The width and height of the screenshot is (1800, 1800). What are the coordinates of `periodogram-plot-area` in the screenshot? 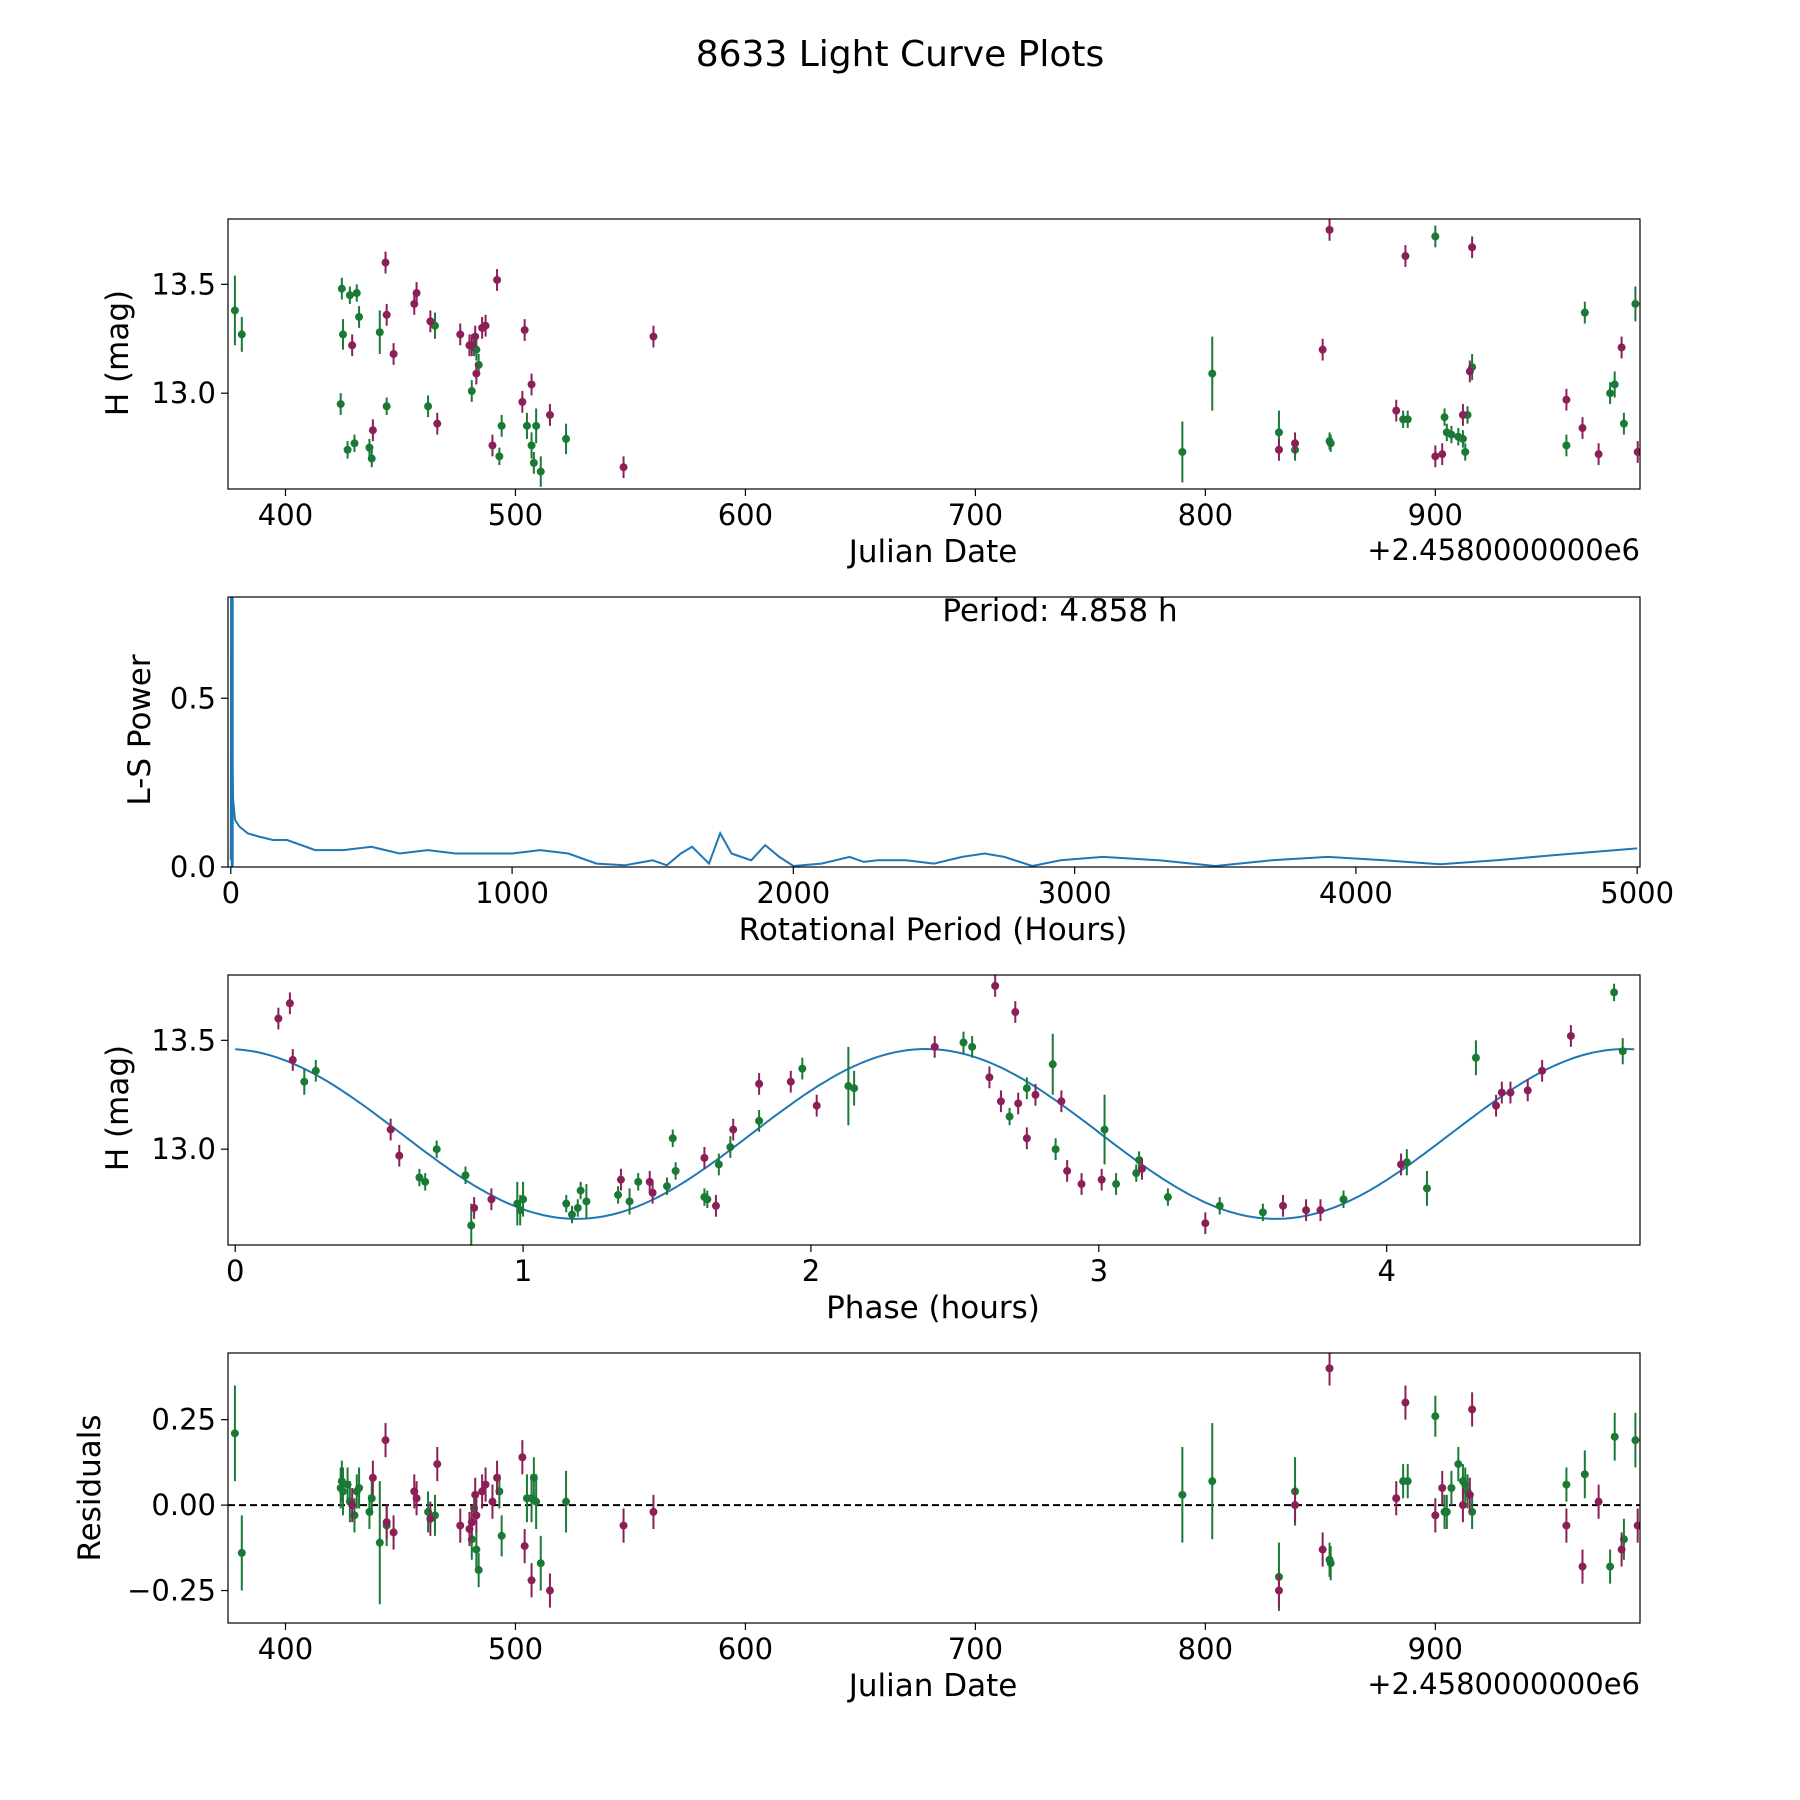 It's located at (933, 732).